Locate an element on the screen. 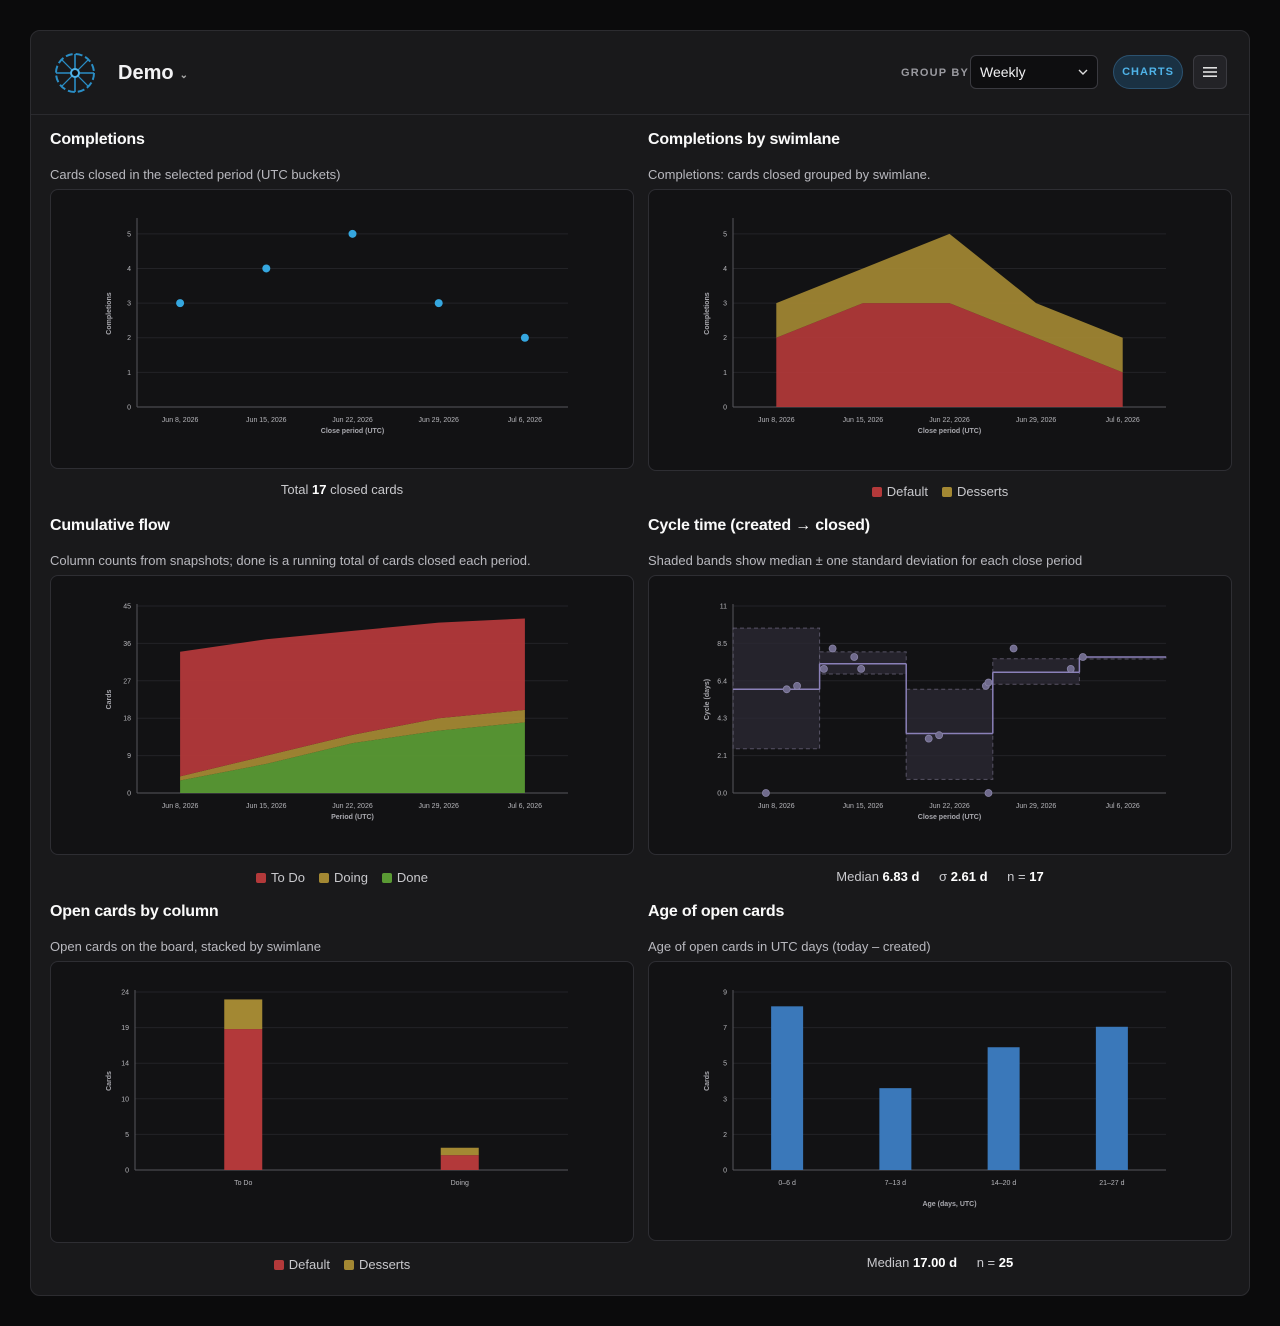  logo-icon is located at coordinates (75, 73).